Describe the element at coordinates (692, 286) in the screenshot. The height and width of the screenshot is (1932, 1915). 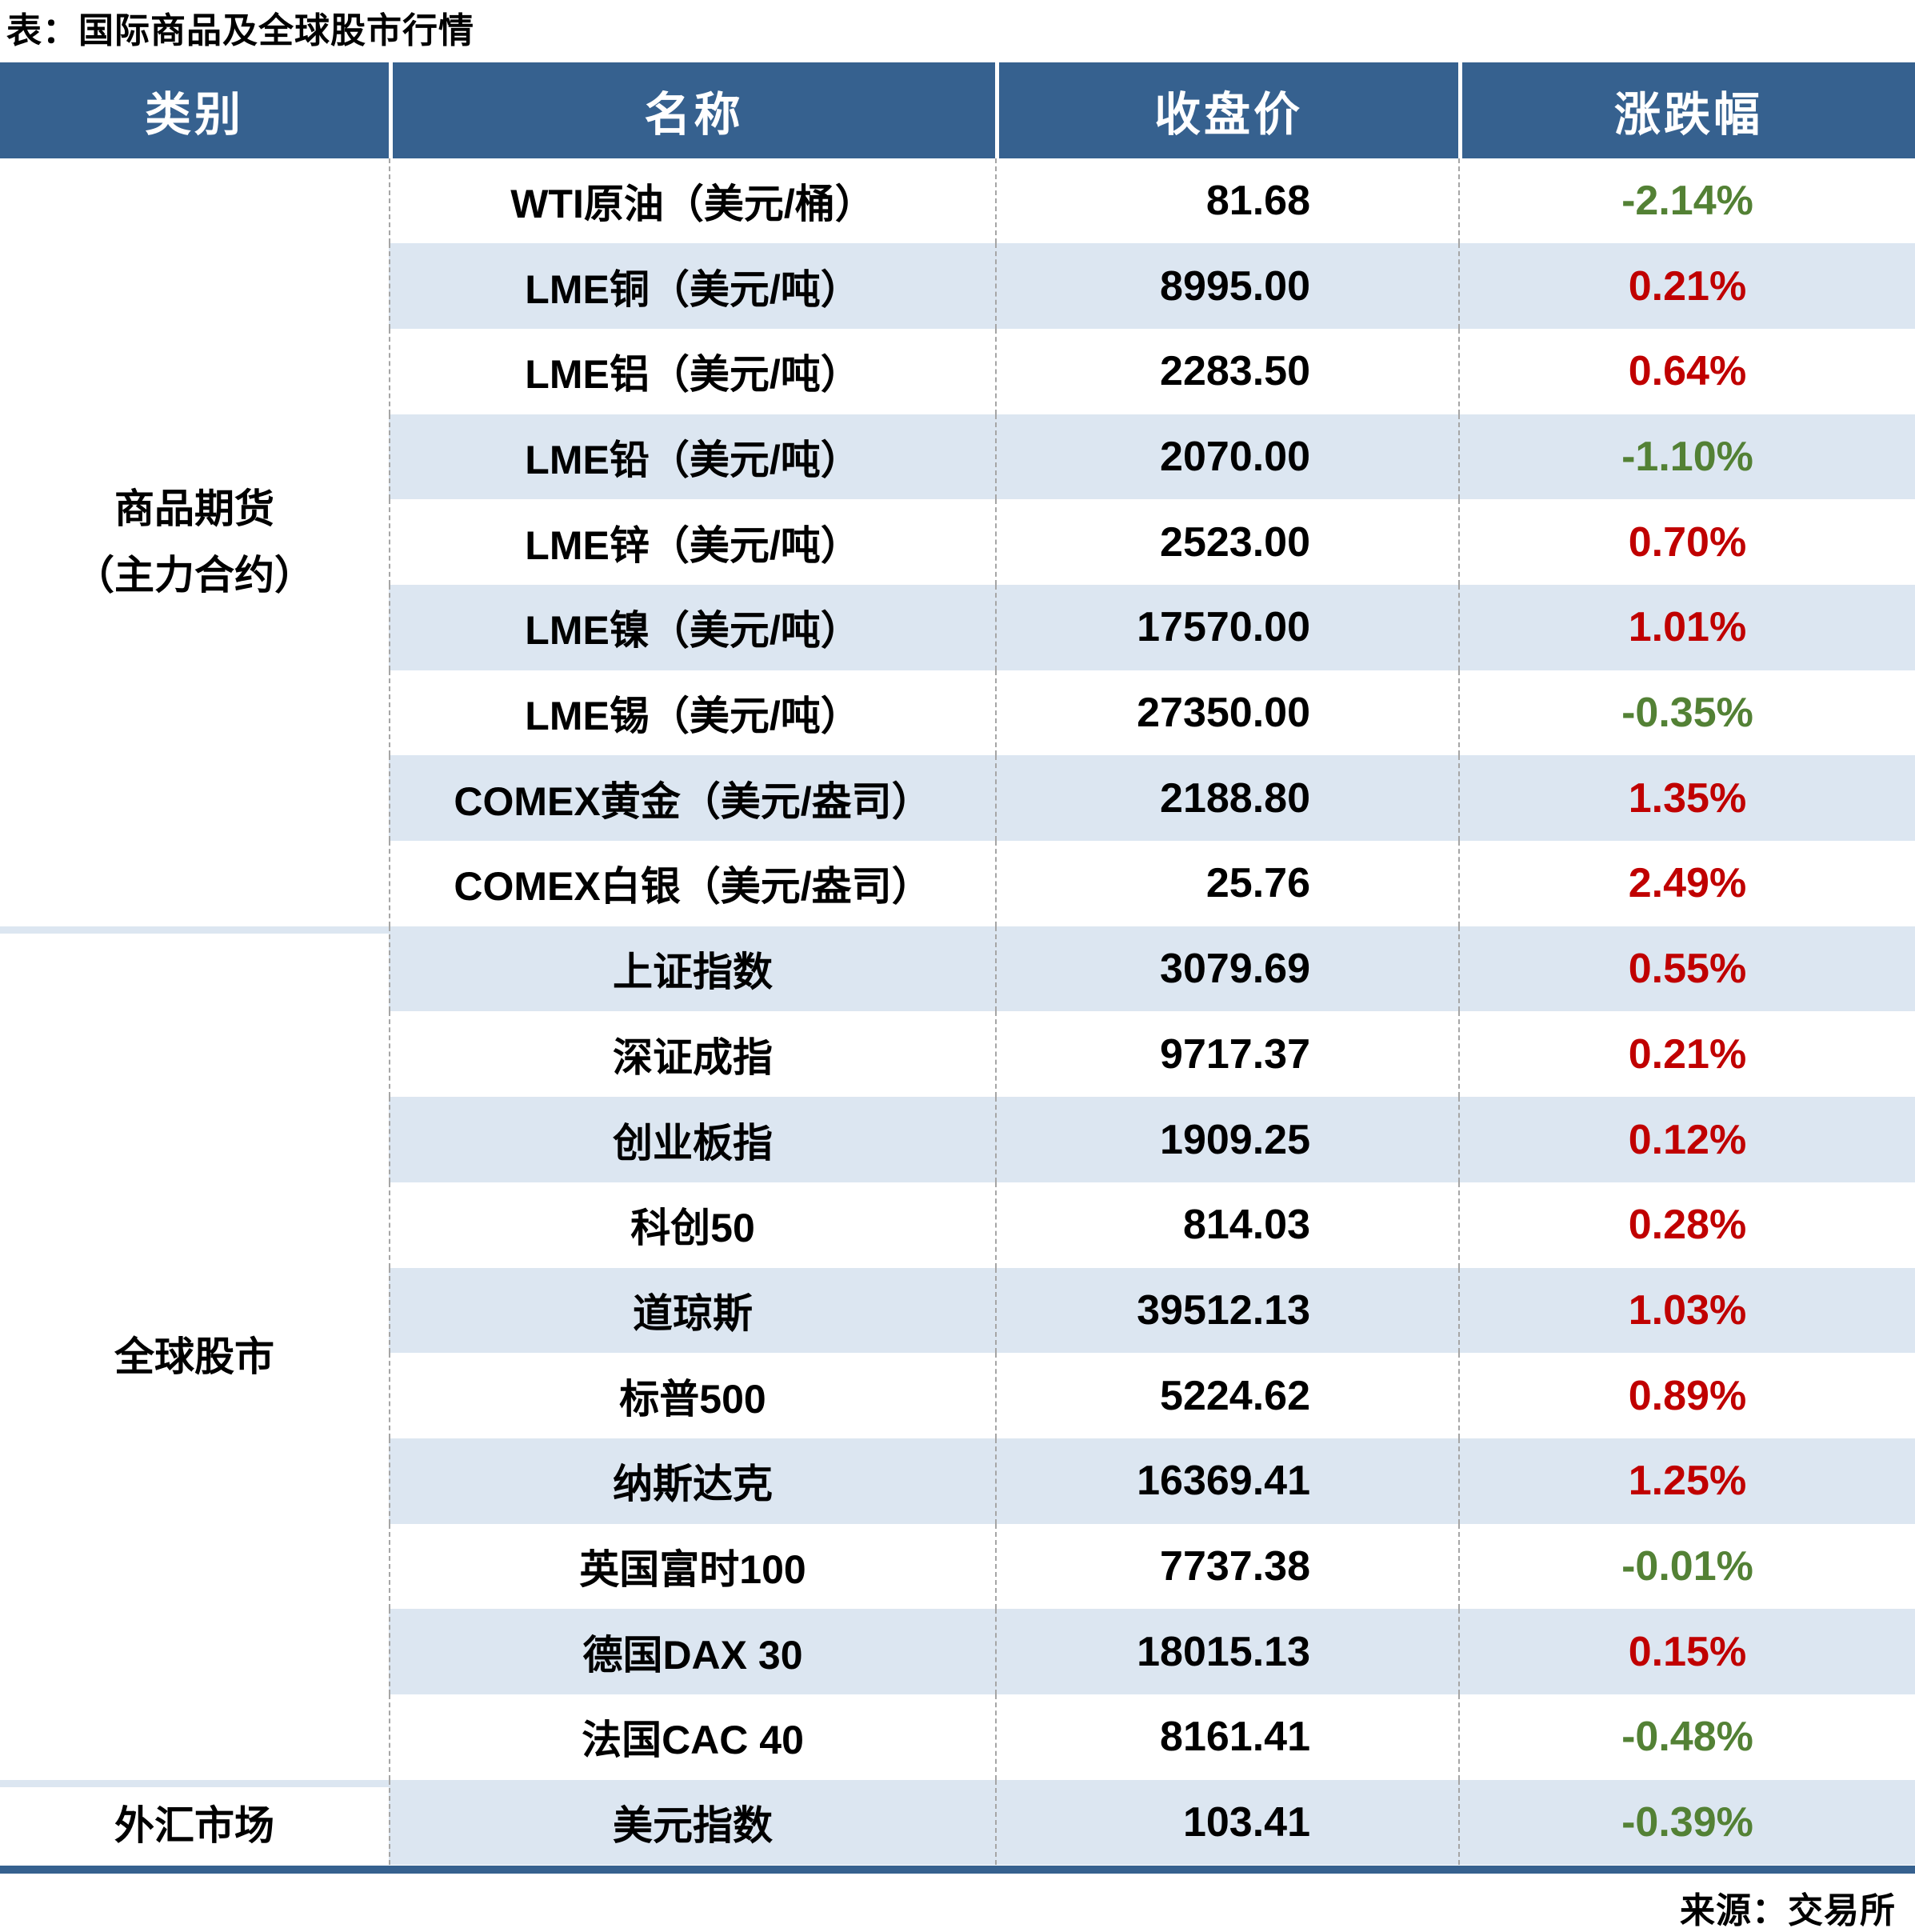
I see `name-cell: LME铜（美元/吨）` at that location.